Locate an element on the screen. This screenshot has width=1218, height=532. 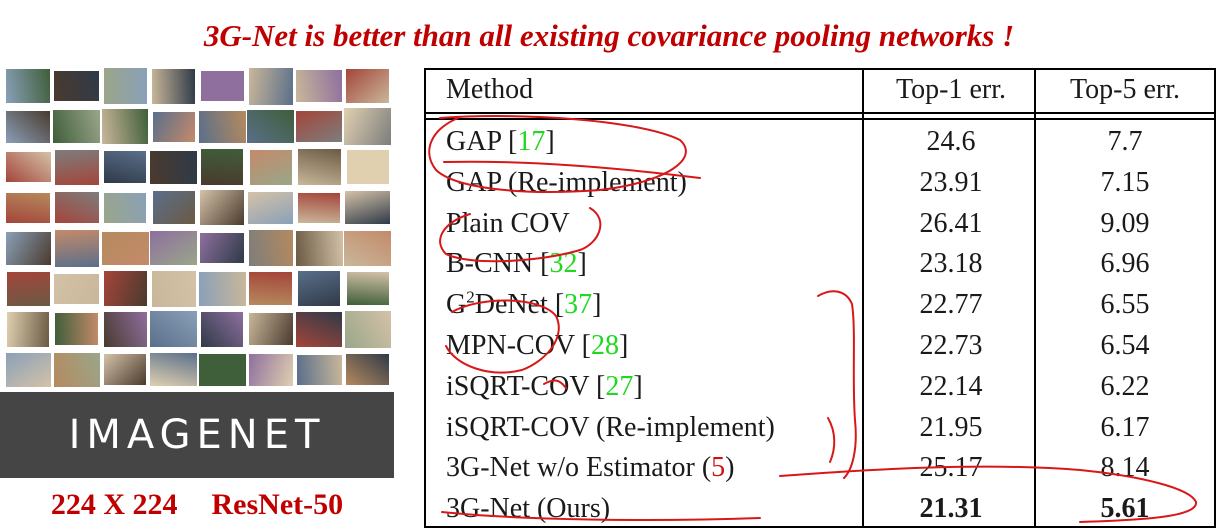
imagenet-logo: IMAGENET is located at coordinates (197, 435).